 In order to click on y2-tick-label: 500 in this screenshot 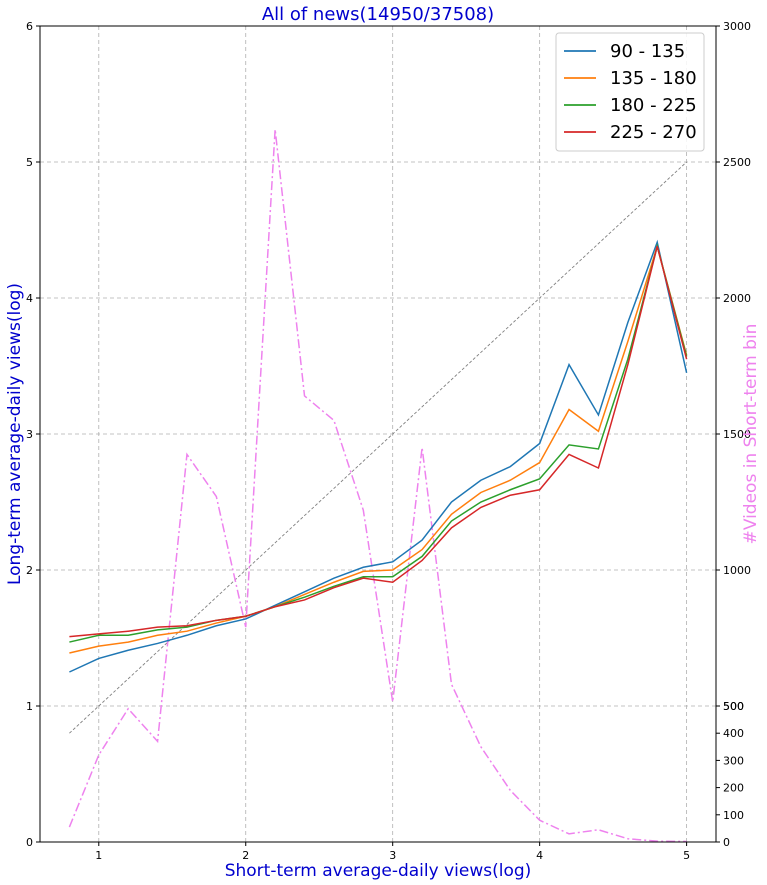, I will do `click(733, 706)`.